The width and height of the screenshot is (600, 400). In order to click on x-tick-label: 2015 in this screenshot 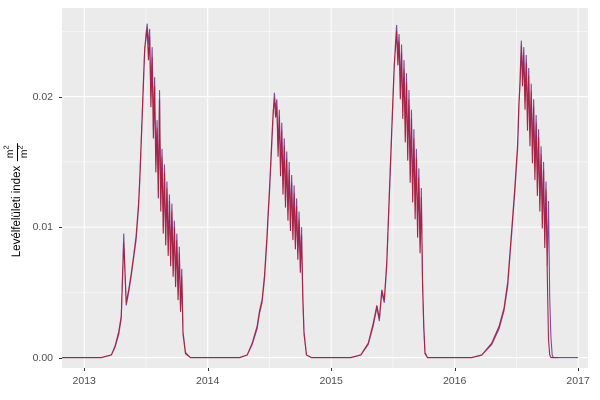, I will do `click(331, 381)`.